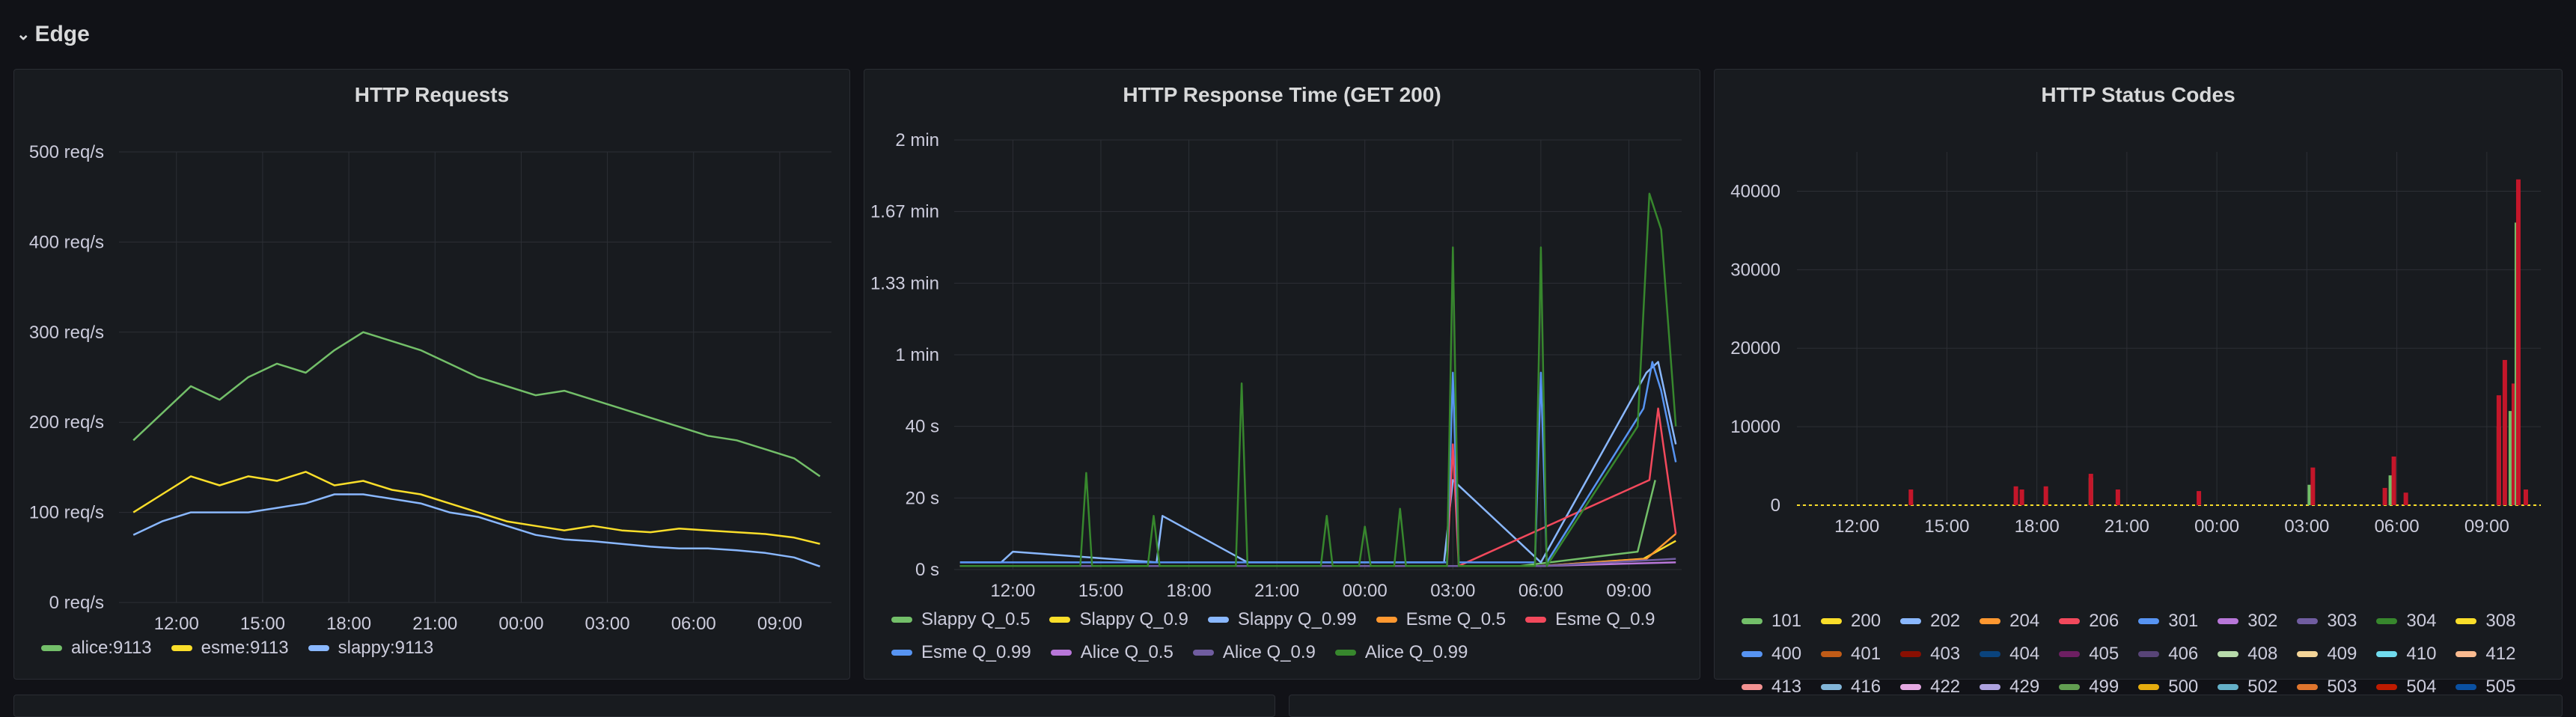 This screenshot has width=2576, height=717. Describe the element at coordinates (1282, 620) in the screenshot. I see `legend-item: Slappy Q_0.99` at that location.